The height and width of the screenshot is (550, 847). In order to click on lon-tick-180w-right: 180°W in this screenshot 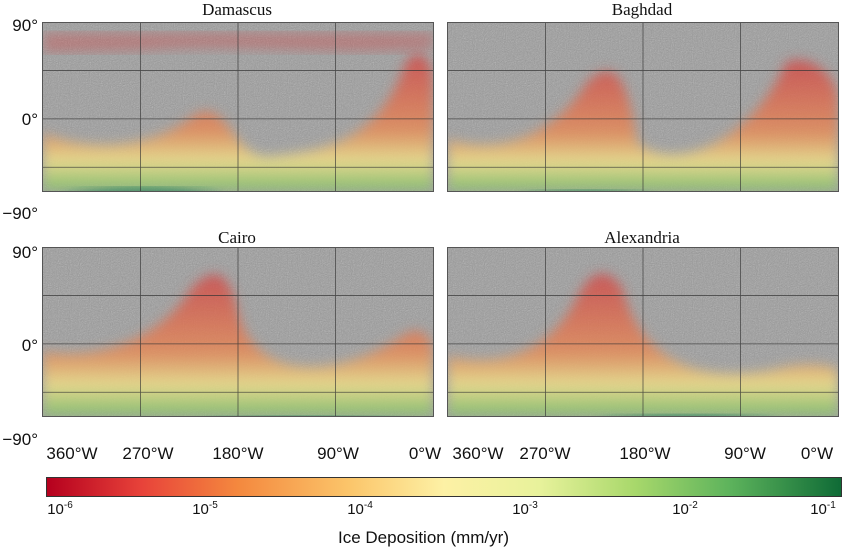, I will do `click(645, 453)`.